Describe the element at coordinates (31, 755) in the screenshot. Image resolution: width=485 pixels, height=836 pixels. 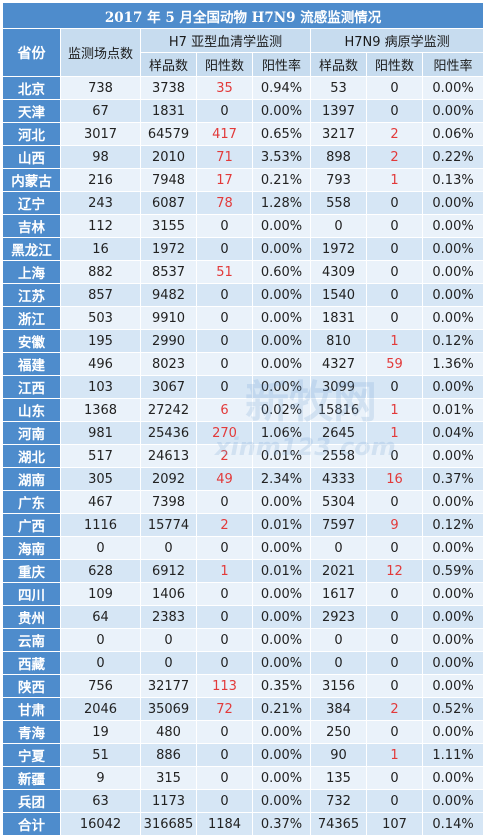
I see `province-cell: 宁夏` at that location.